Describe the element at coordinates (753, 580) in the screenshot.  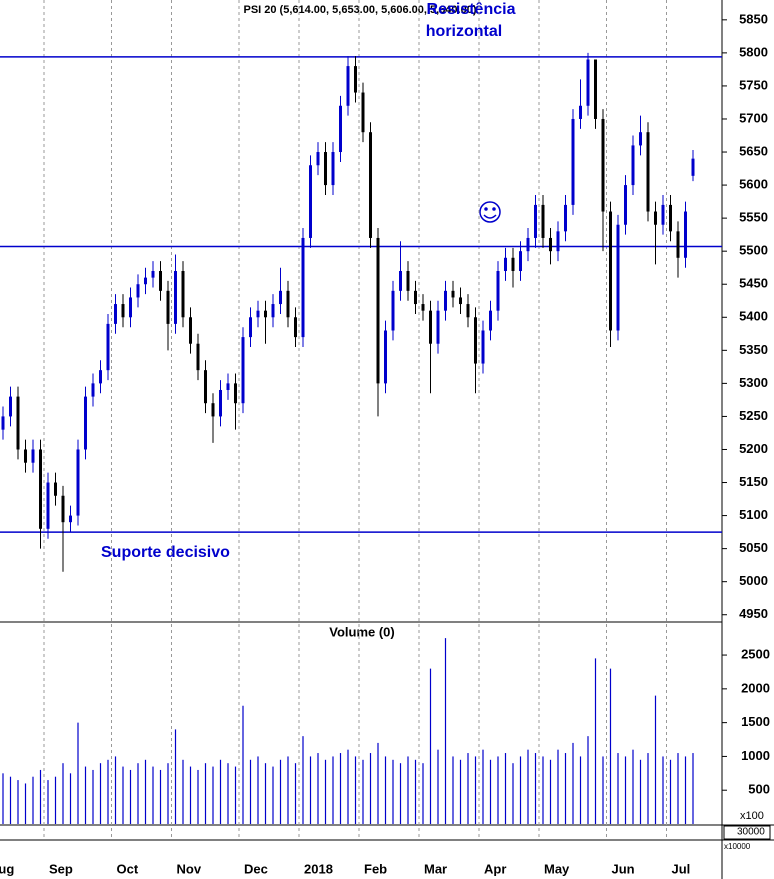
I see `y-tick-label: 5000` at that location.